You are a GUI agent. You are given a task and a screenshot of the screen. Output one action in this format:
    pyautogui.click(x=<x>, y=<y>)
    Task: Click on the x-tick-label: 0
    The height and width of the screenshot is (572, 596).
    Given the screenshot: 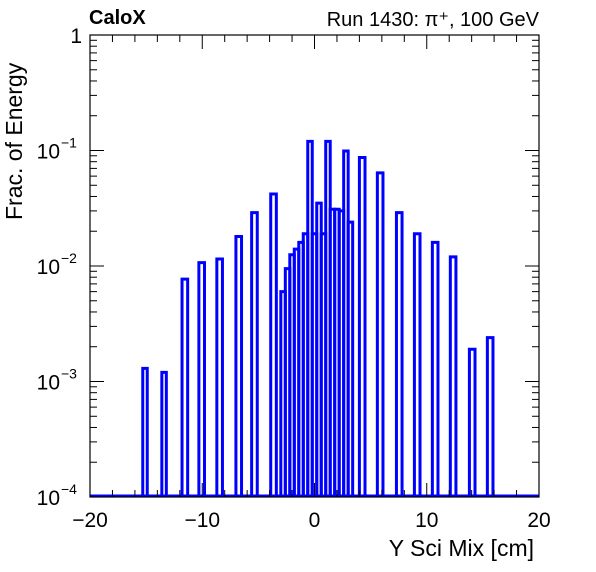 What is the action you would take?
    pyautogui.click(x=315, y=520)
    